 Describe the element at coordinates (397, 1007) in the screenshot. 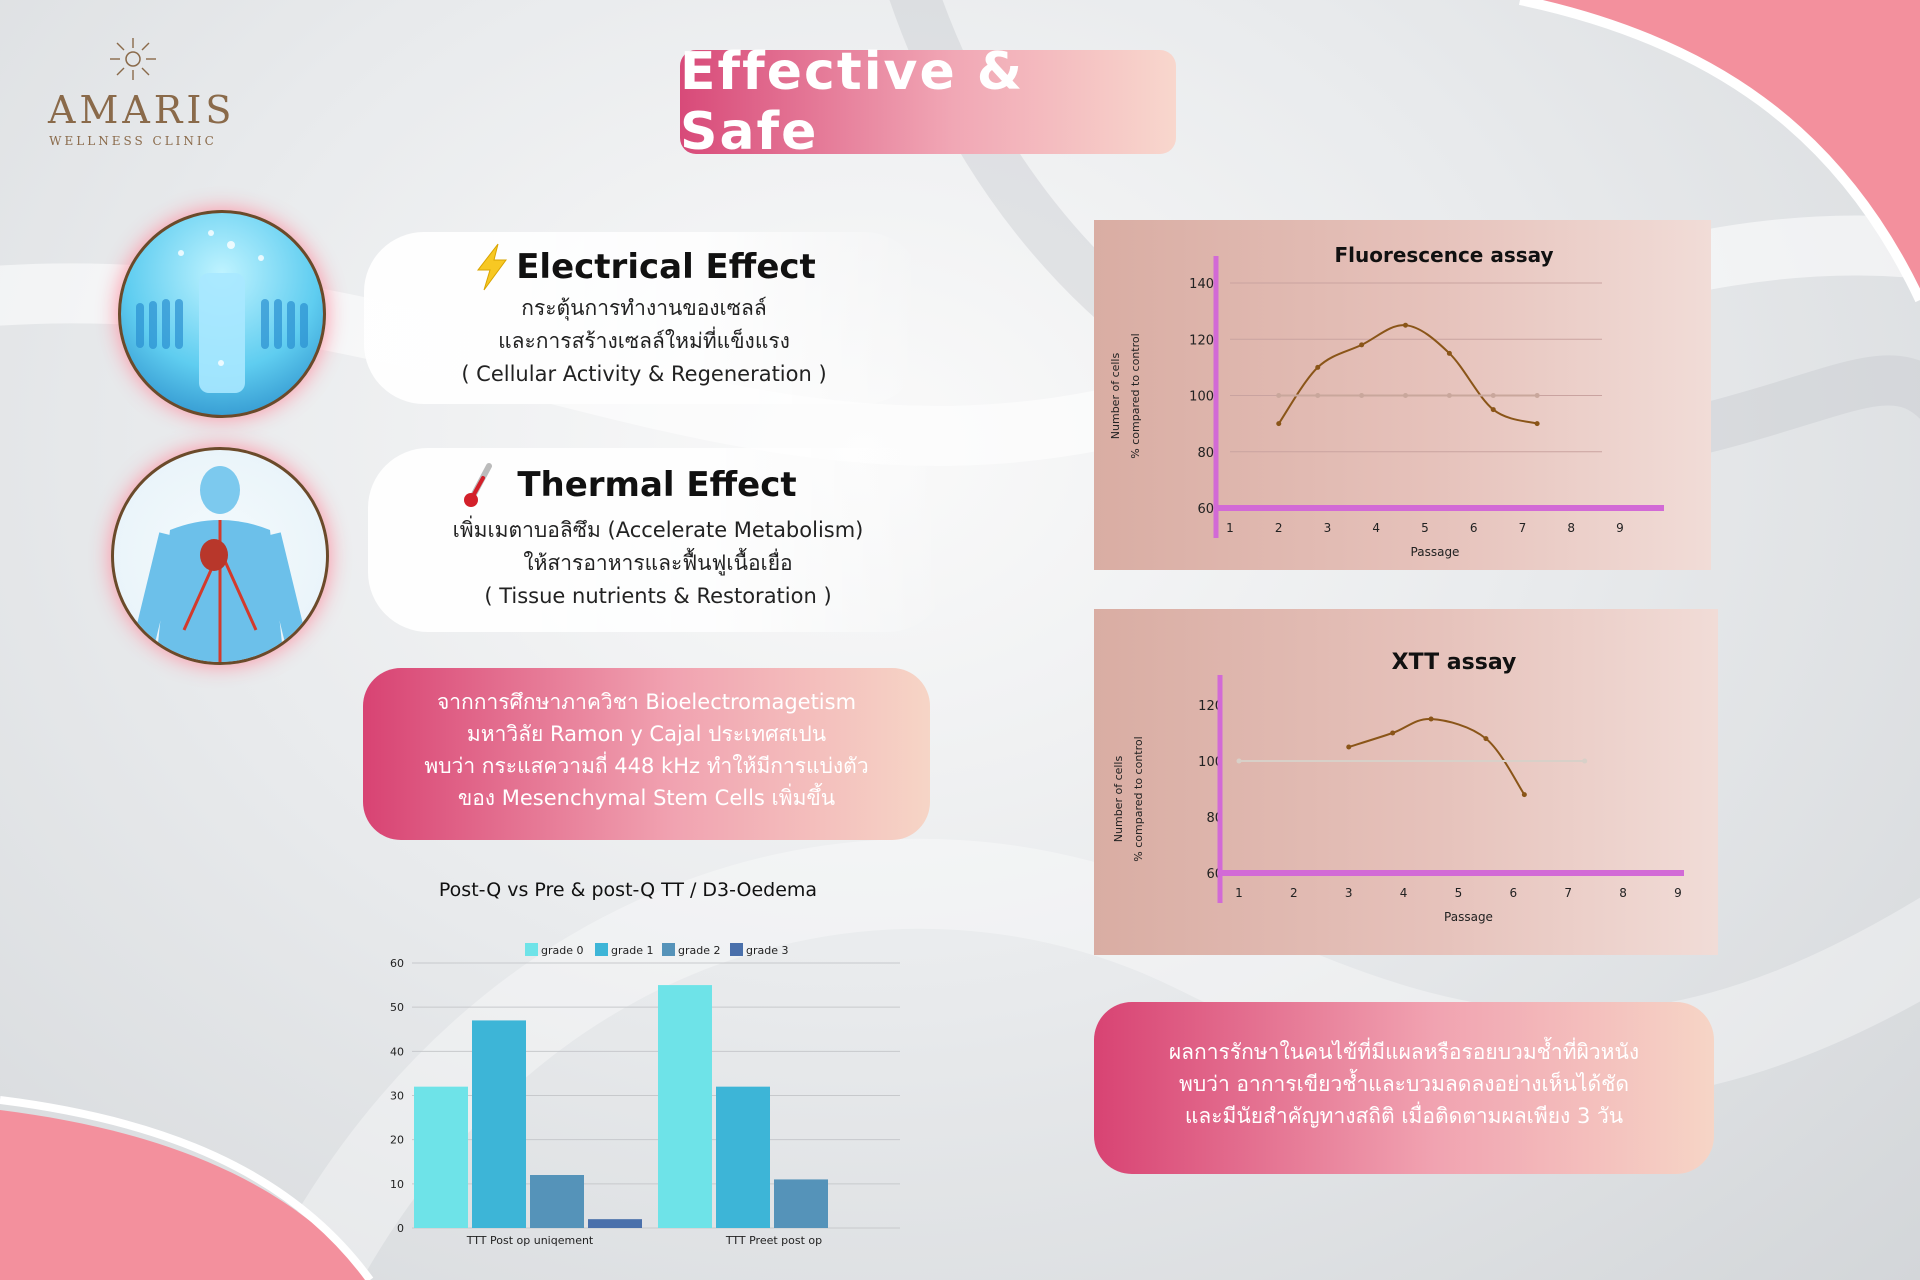

I see `y-tick-label-5: 50` at that location.